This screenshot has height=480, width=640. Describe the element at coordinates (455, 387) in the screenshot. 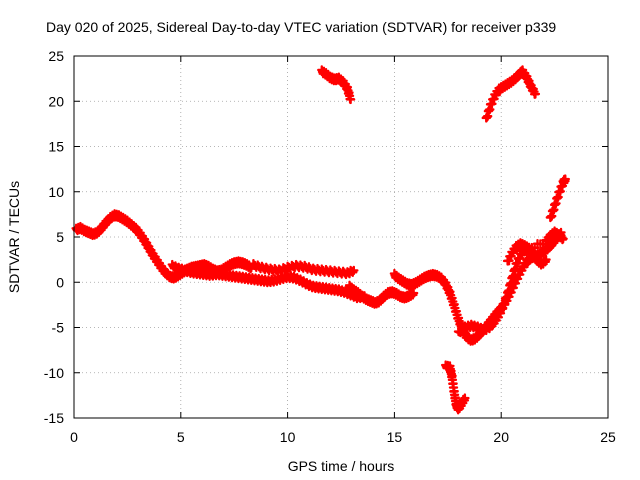

I see `series-track-k` at that location.